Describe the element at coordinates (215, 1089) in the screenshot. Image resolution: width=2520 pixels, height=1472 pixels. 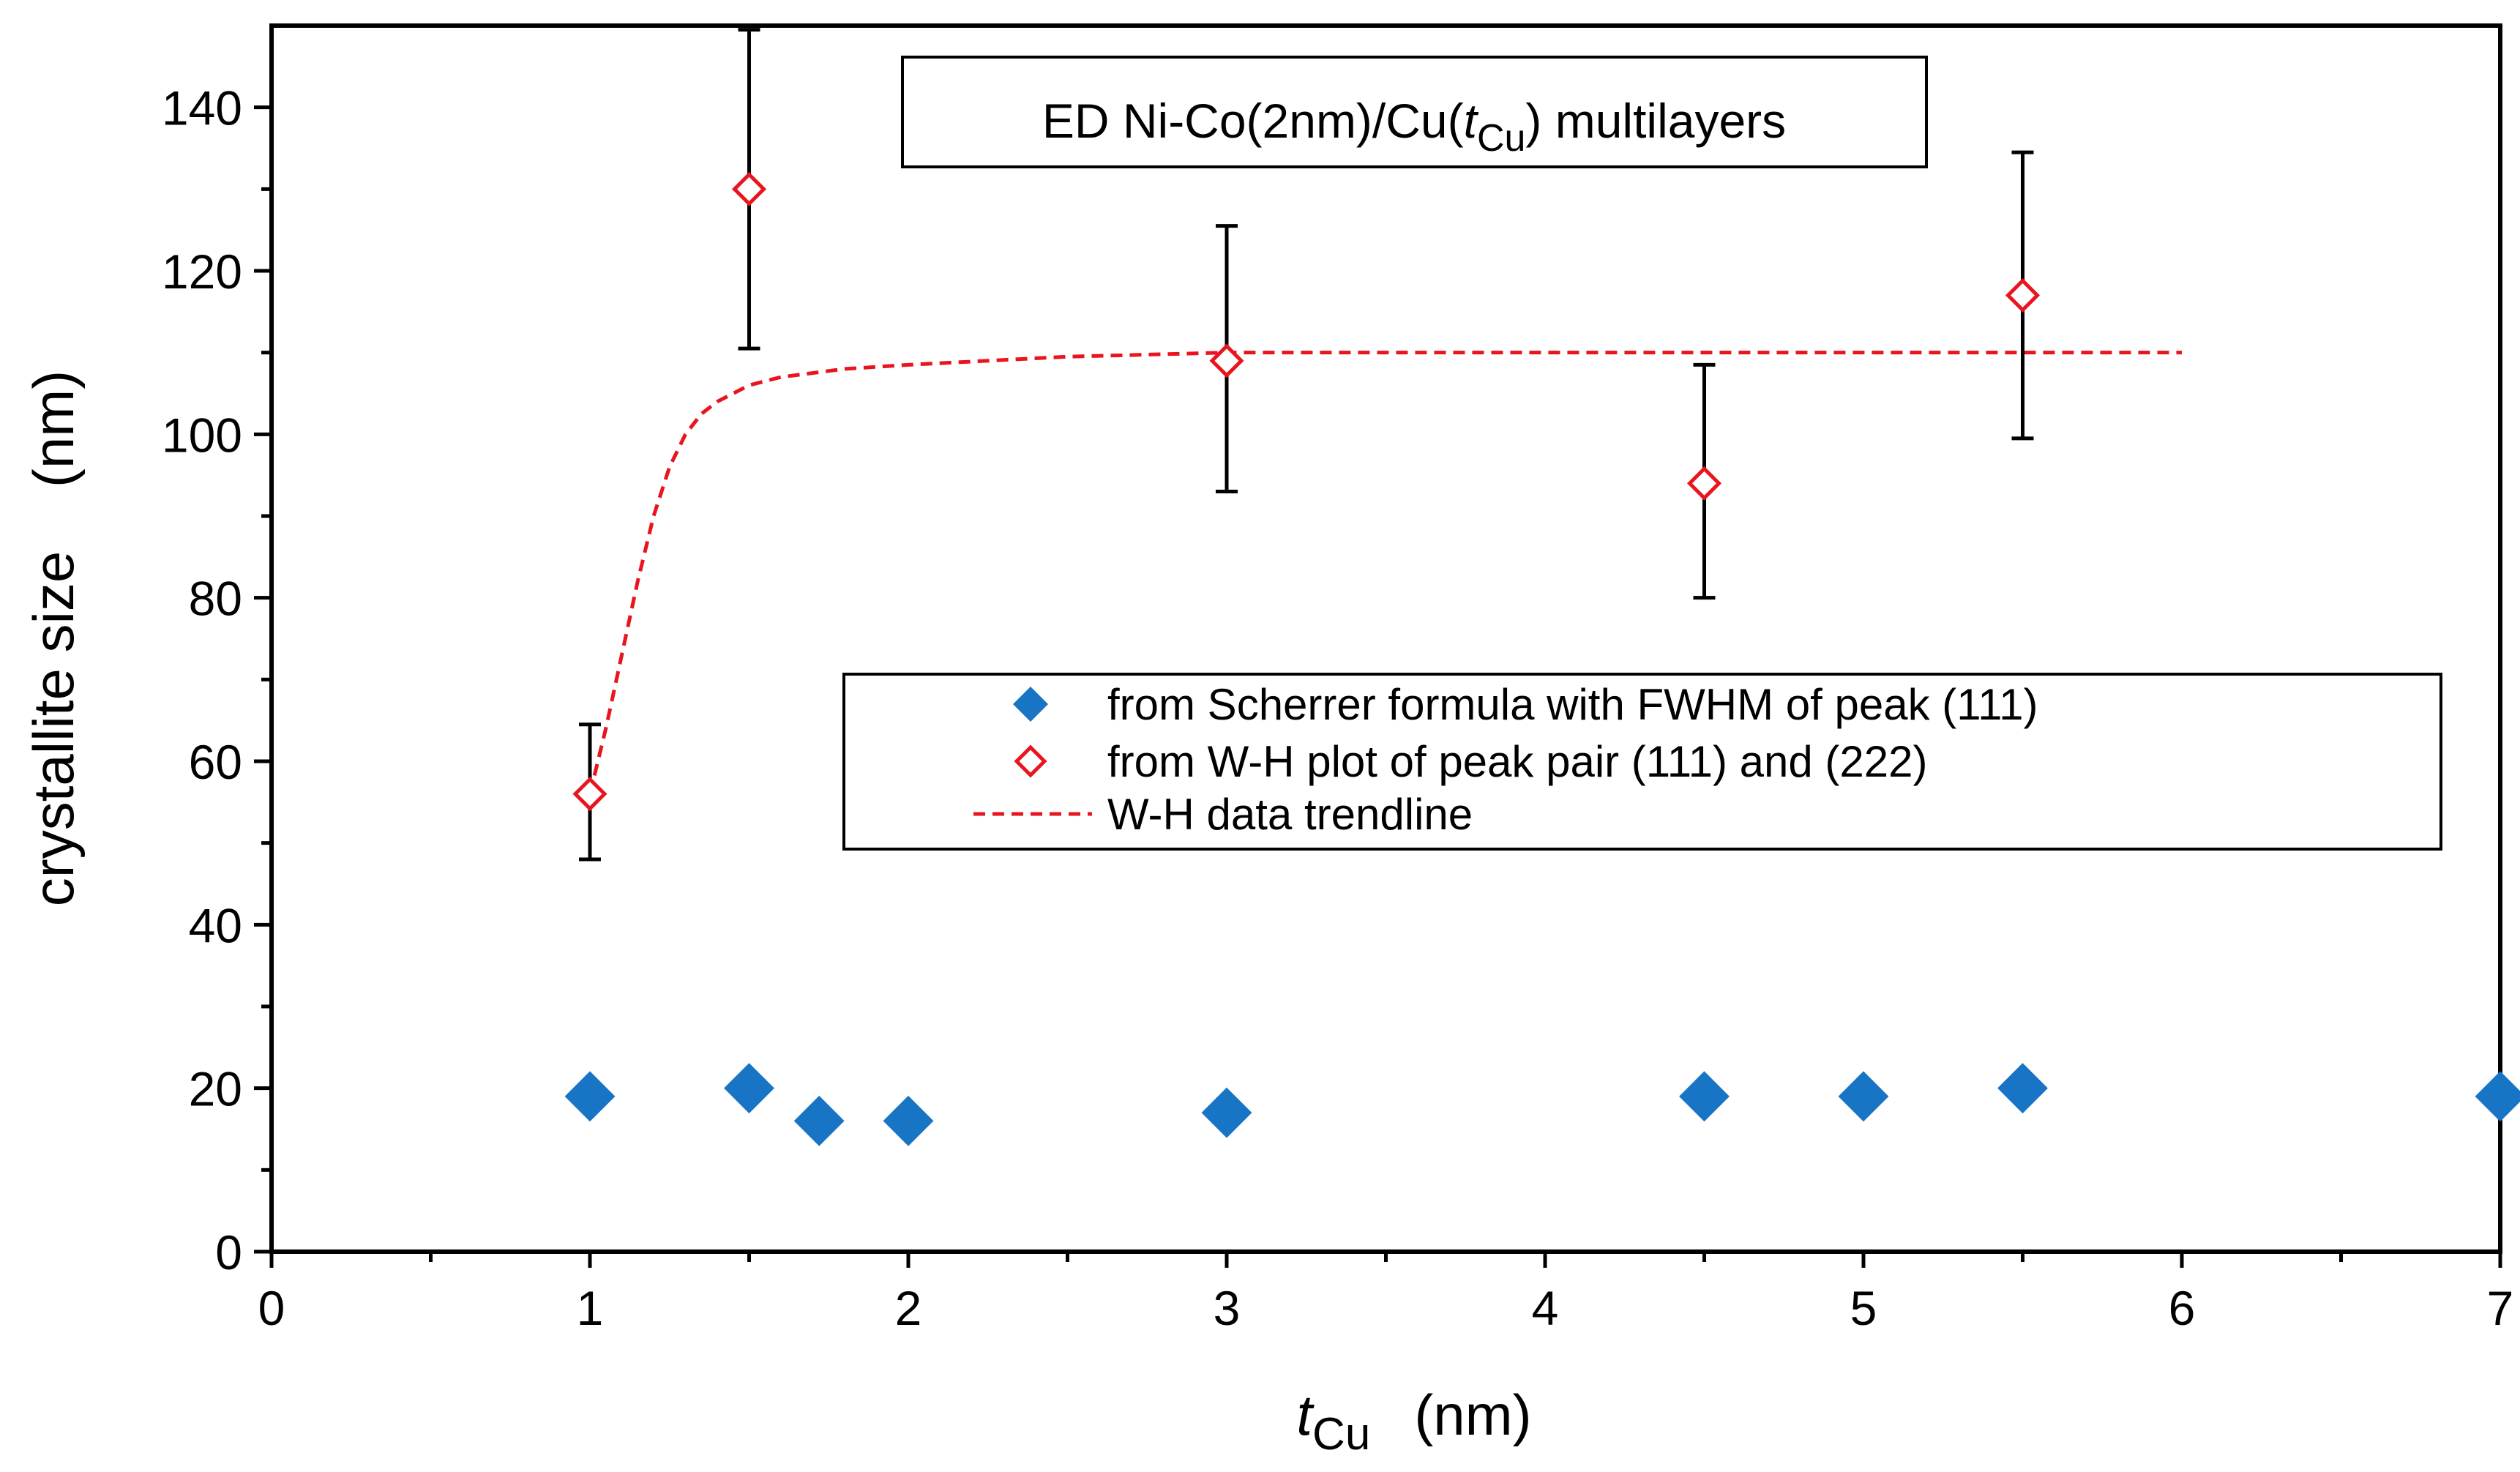
I see `y-tick-label: 20` at that location.